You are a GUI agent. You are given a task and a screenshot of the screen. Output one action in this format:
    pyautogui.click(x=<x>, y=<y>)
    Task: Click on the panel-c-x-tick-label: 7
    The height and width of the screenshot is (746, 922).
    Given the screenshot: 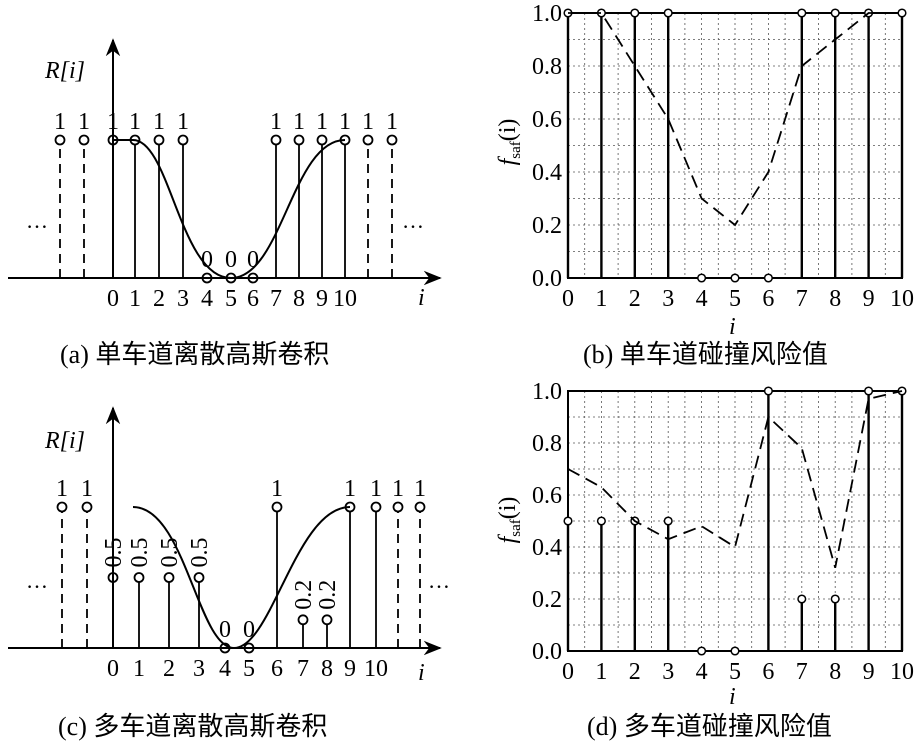 What is the action you would take?
    pyautogui.click(x=303, y=669)
    